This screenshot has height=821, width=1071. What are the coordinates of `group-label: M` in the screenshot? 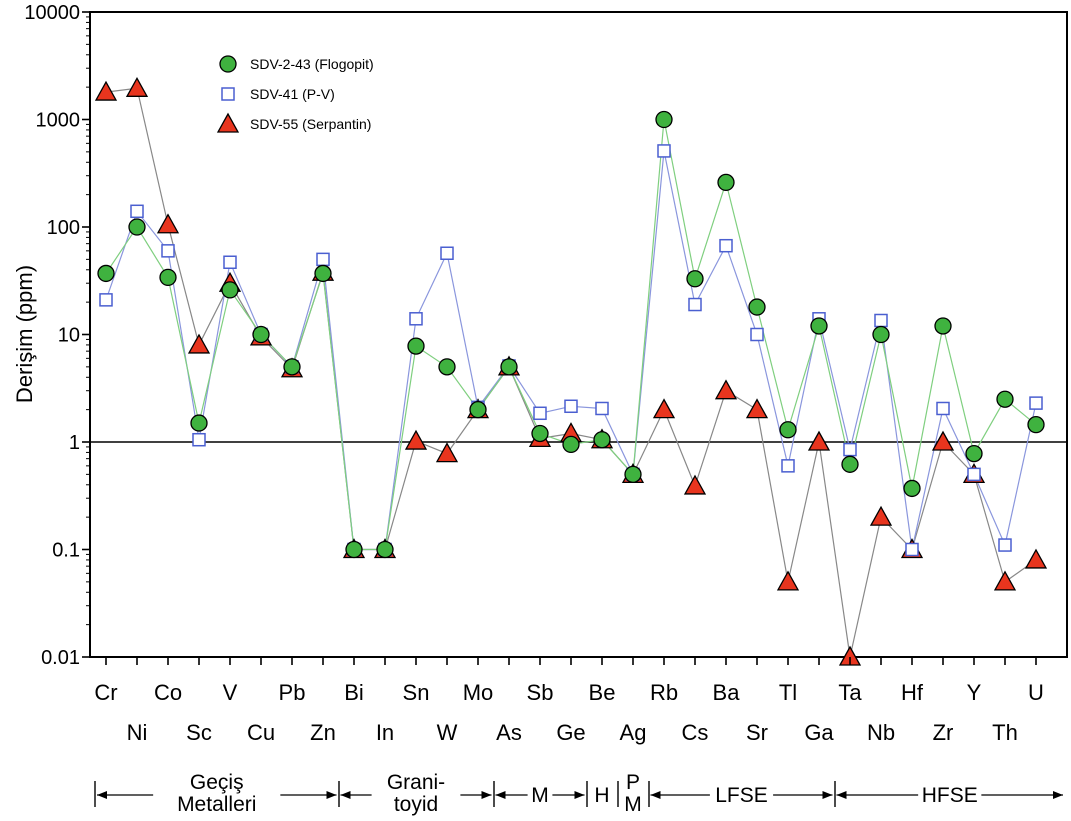 It's located at (540, 795).